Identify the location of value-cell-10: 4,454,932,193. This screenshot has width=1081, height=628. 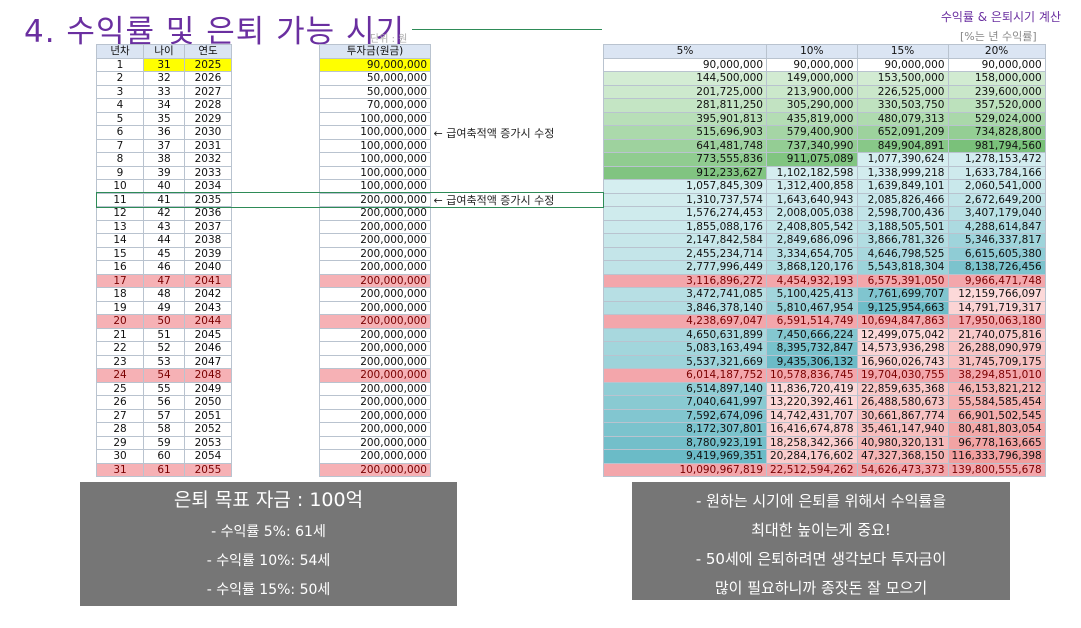
(812, 280).